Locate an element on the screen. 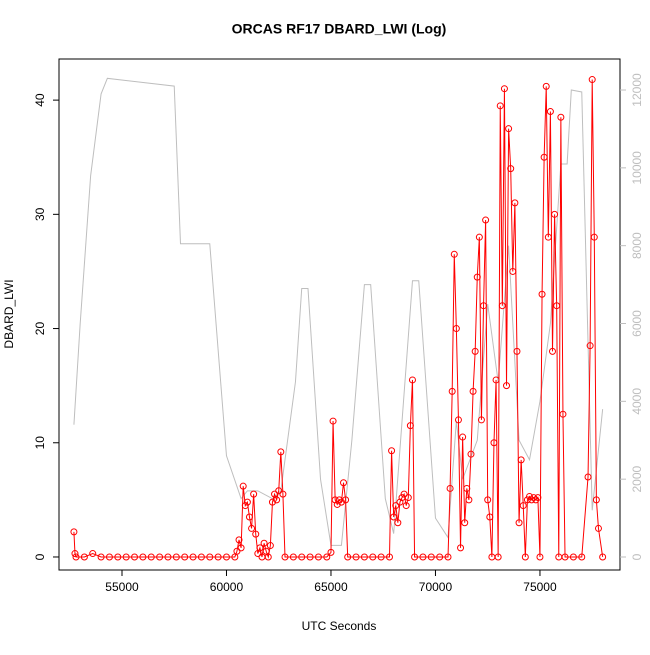 Image resolution: width=650 pixels, height=655 pixels. y-tick-label: 0 is located at coordinates (40, 556).